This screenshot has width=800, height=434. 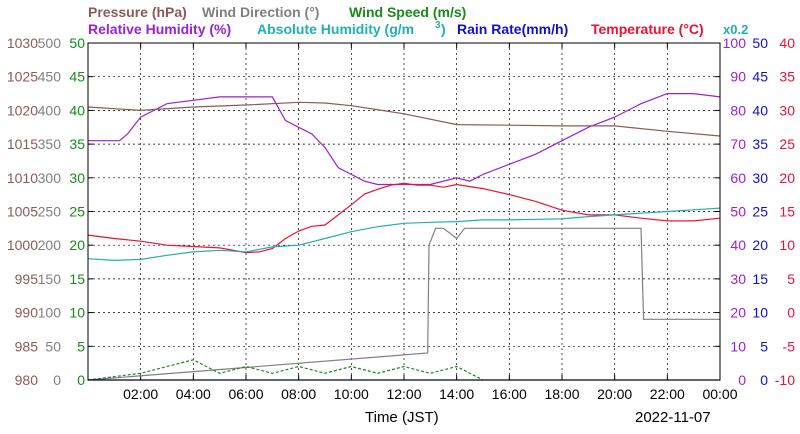 I want to click on pressure-tick-label: 1020, so click(x=22, y=110).